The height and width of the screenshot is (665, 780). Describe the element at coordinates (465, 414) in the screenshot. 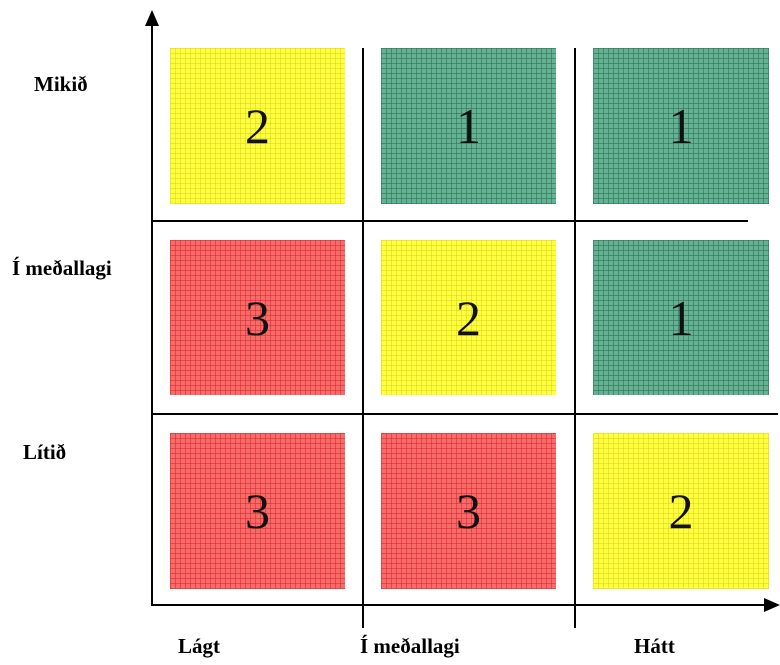

I see `row-divider-bottom` at that location.